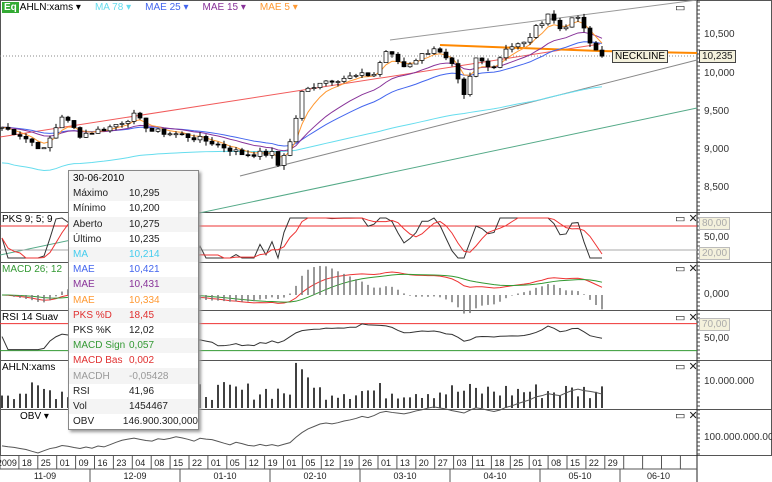 The width and height of the screenshot is (772, 482). I want to click on volume-label: AHLN:xams, so click(29, 367).